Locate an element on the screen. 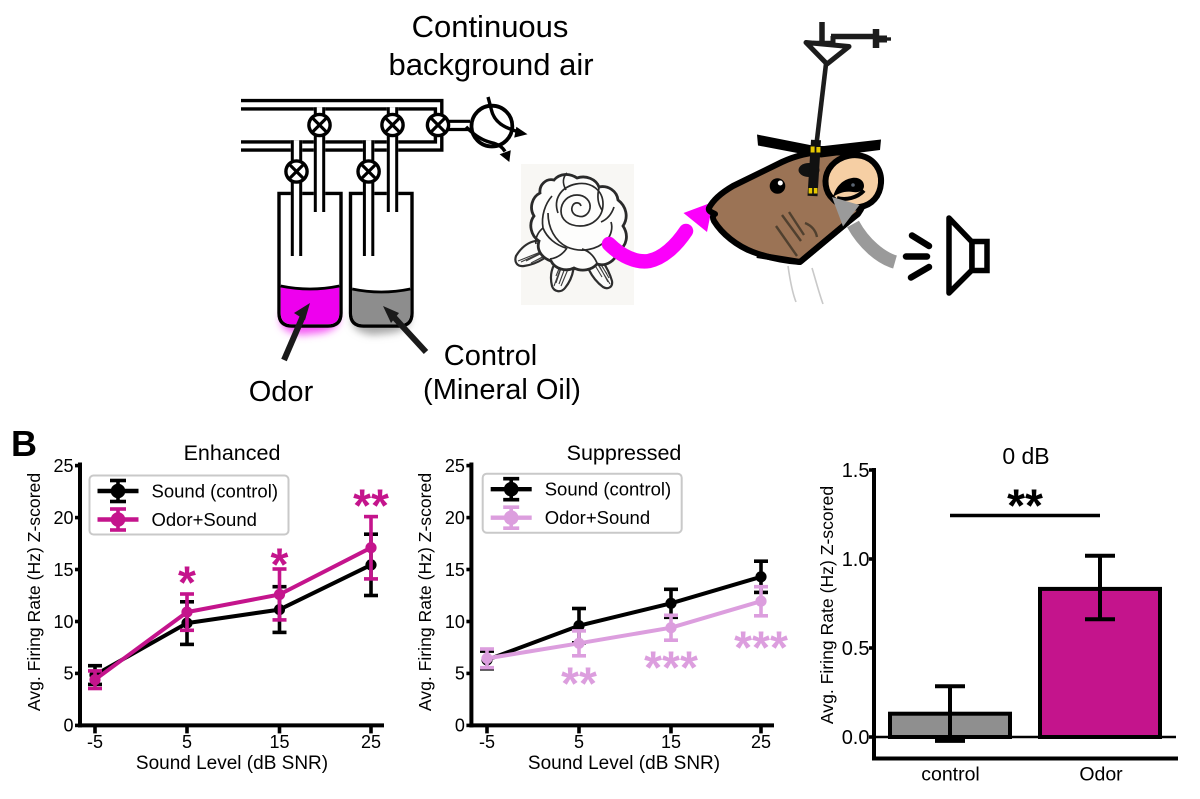 Image resolution: width=1200 pixels, height=799 pixels. svg-text: background air is located at coordinates (490, 64).